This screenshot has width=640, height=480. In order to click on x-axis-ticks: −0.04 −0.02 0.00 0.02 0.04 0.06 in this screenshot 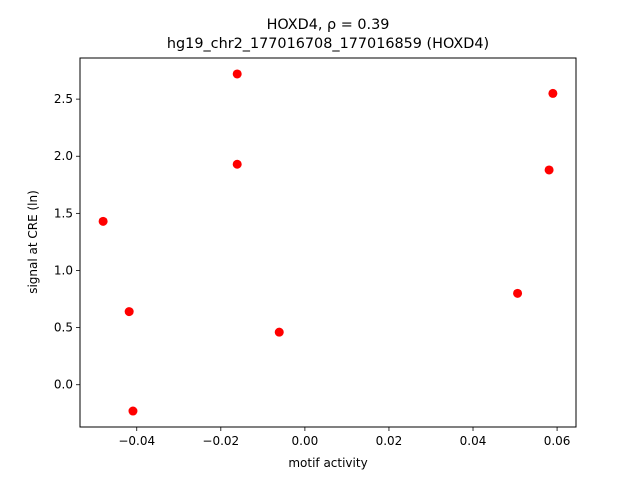, I will do `click(344, 437)`.